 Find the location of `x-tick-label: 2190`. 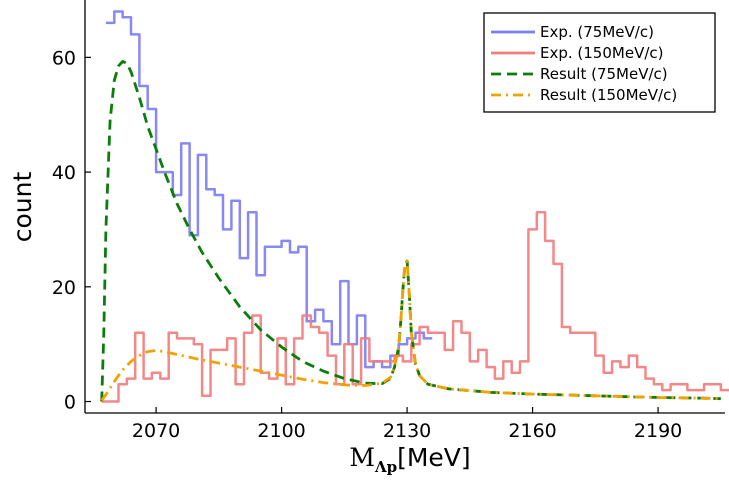

x-tick-label: 2190 is located at coordinates (658, 431).